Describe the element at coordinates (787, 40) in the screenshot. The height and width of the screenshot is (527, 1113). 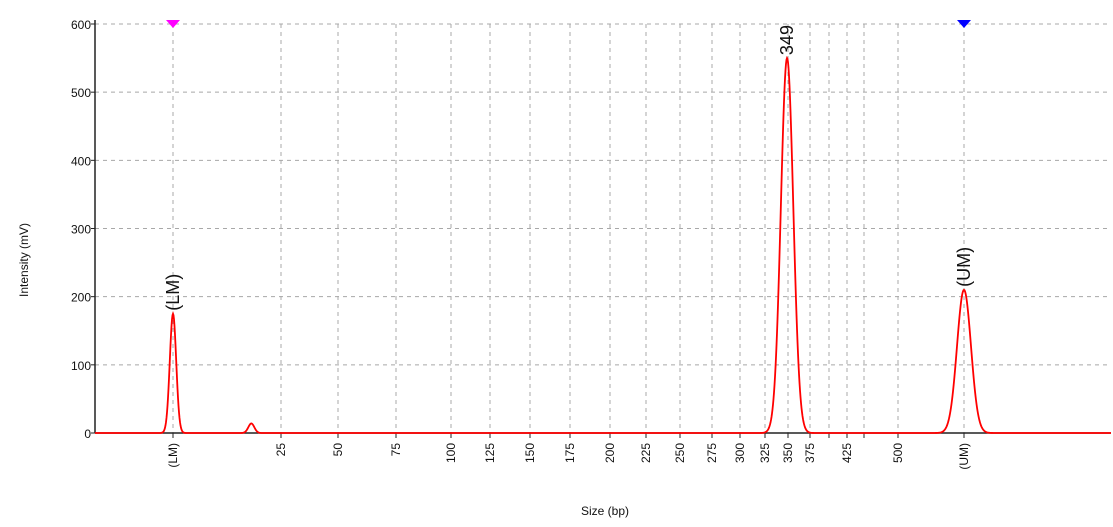
I see `peak-label: 349` at that location.